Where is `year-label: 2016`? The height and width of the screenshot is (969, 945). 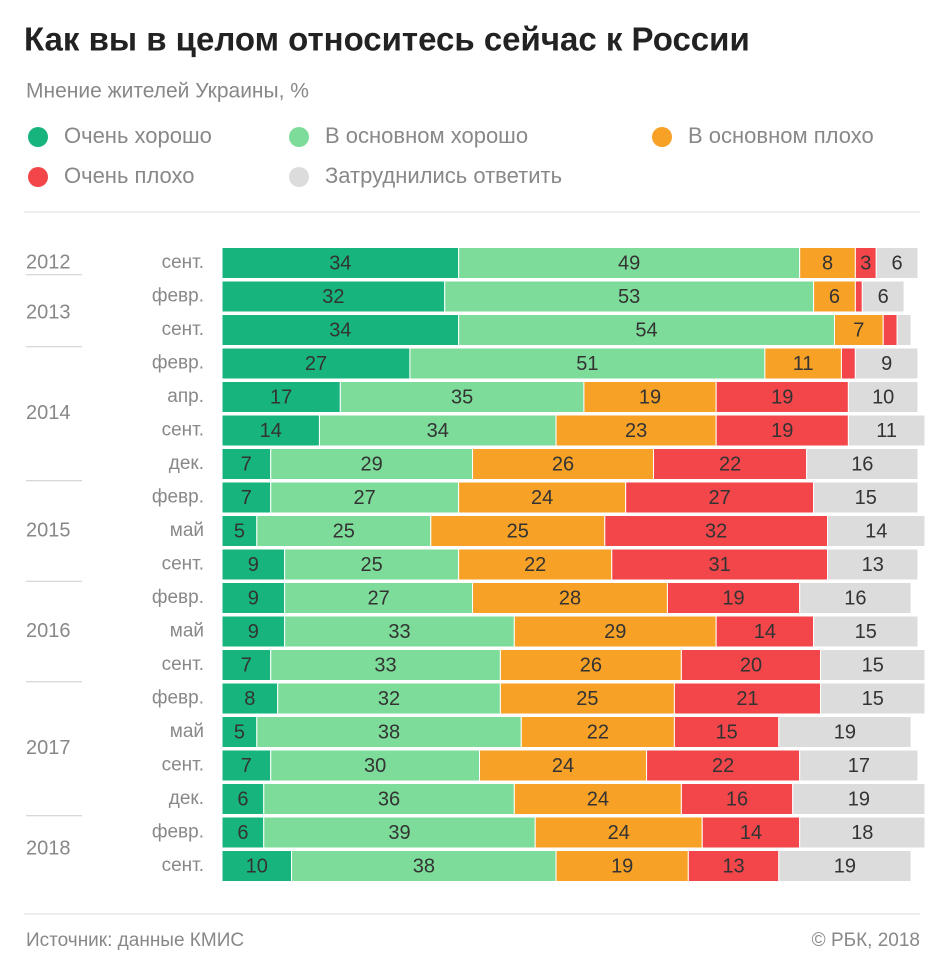
year-label: 2016 is located at coordinates (48, 631).